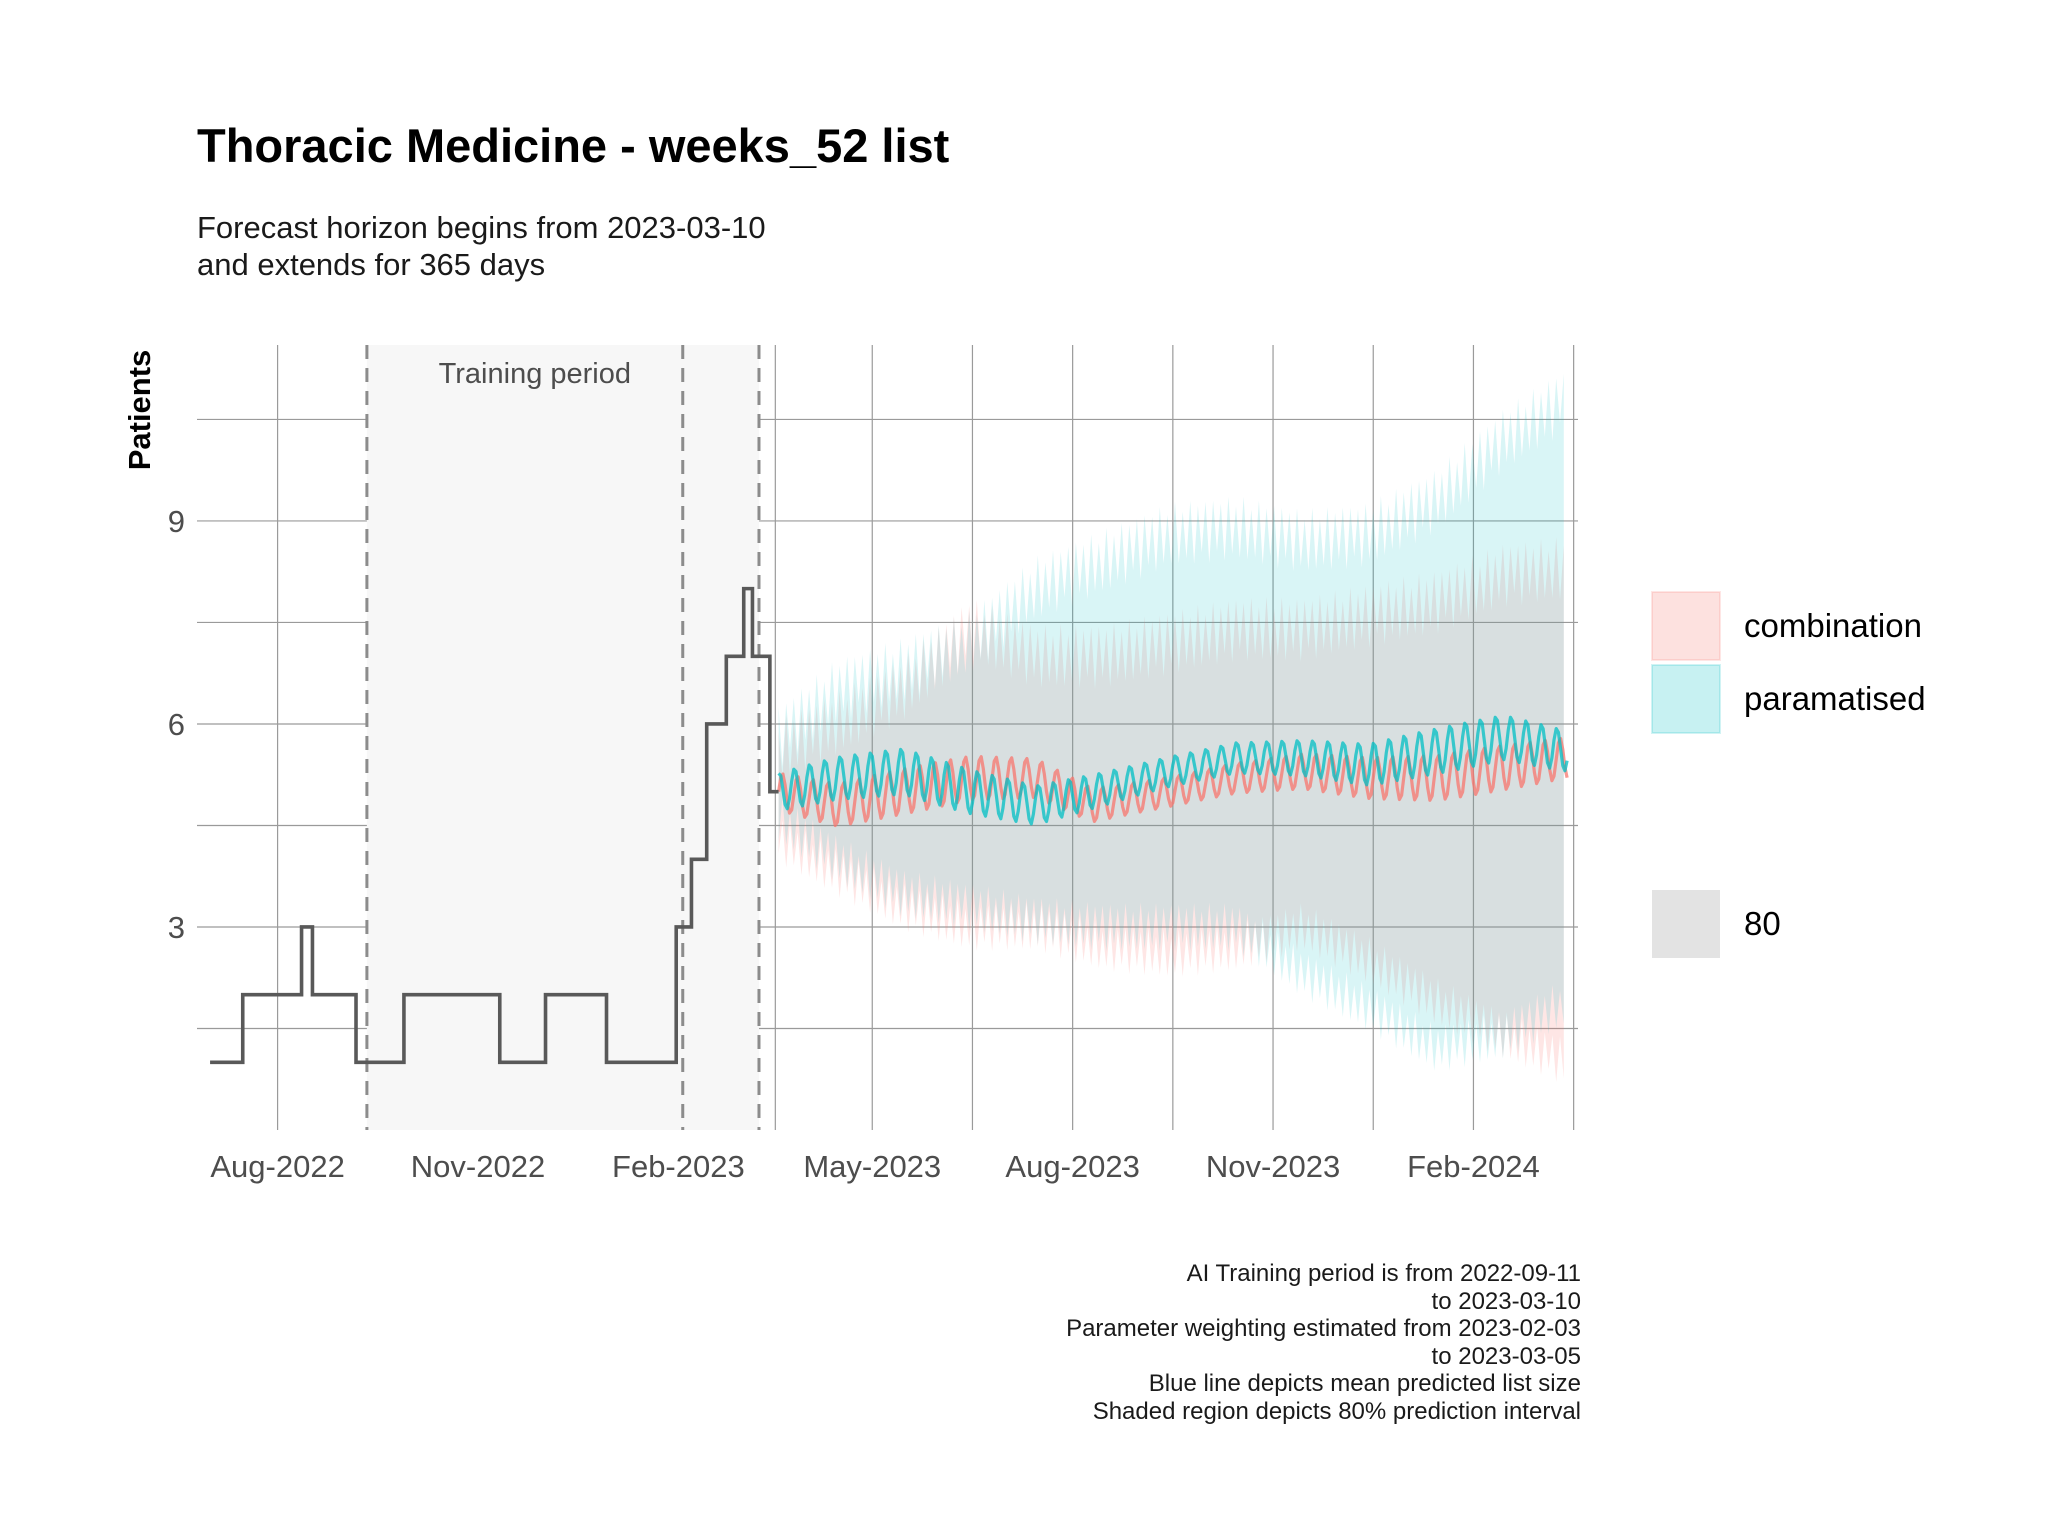  I want to click on training-period-shading, so click(562, 737).